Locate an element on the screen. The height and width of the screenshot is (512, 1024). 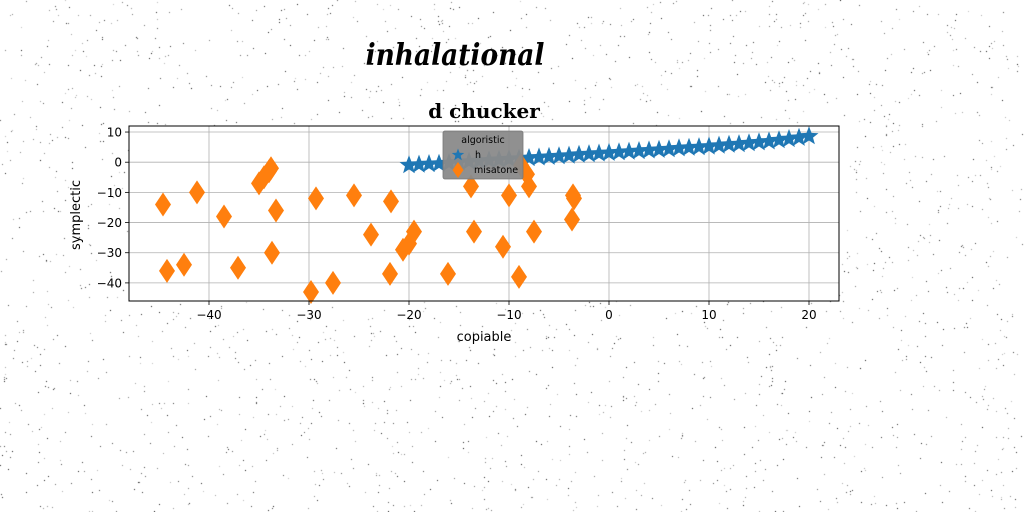
series-misatone is located at coordinates (368, 228).